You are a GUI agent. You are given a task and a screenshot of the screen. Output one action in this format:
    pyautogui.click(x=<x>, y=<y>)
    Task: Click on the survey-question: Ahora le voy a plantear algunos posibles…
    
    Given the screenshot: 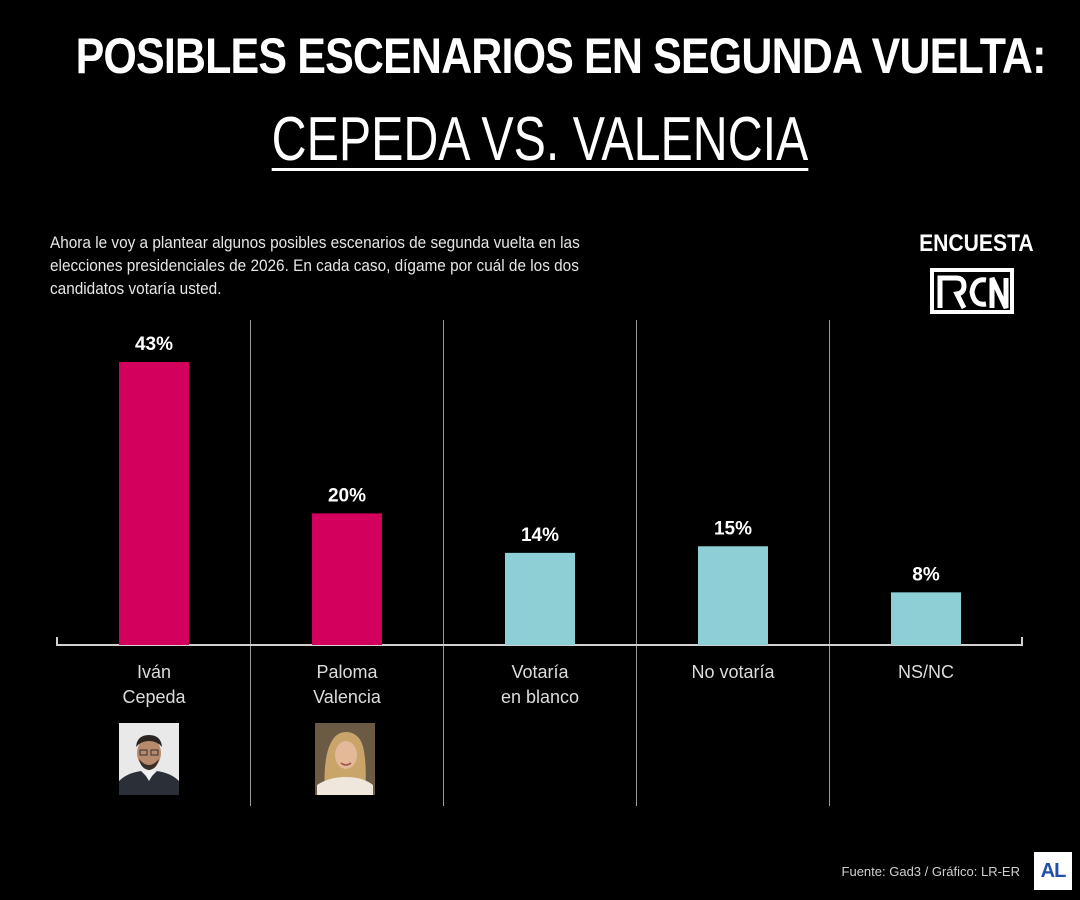 What is the action you would take?
    pyautogui.click(x=315, y=266)
    